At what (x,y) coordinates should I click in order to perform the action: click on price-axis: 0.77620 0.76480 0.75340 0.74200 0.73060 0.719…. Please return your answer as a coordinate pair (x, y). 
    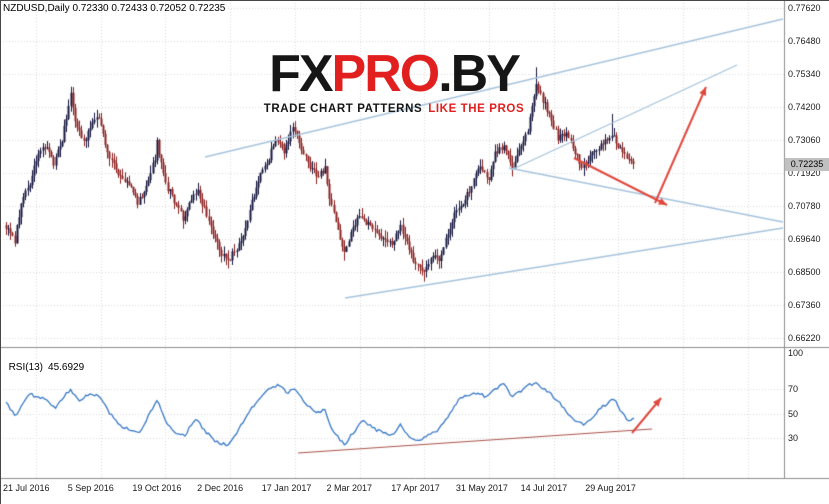
    Looking at the image, I should click on (807, 239).